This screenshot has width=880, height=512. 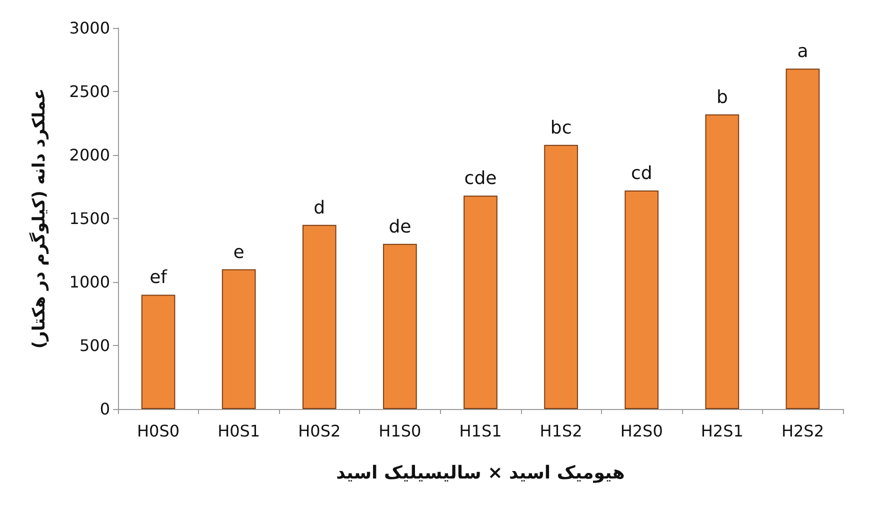 I want to click on data-label: cd, so click(x=641, y=173).